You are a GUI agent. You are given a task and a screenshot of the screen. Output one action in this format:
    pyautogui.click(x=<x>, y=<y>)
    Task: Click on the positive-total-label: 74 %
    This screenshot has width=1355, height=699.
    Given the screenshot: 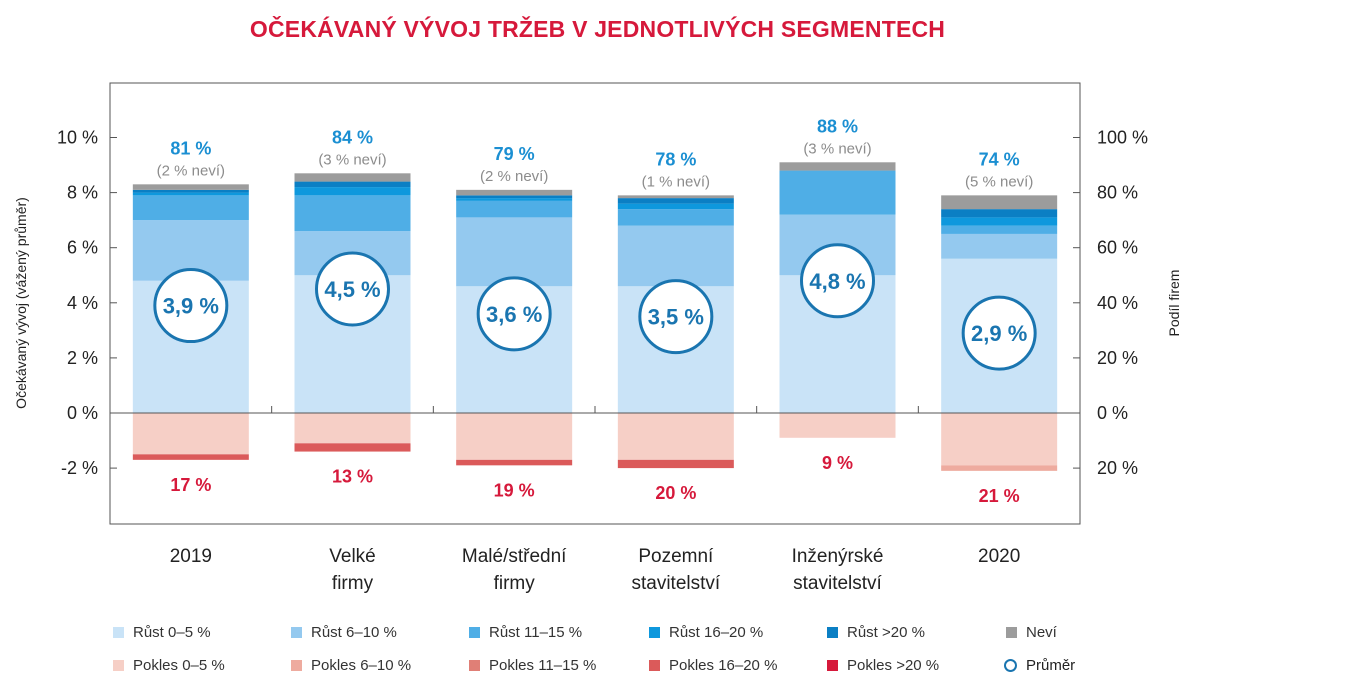 What is the action you would take?
    pyautogui.click(x=999, y=159)
    